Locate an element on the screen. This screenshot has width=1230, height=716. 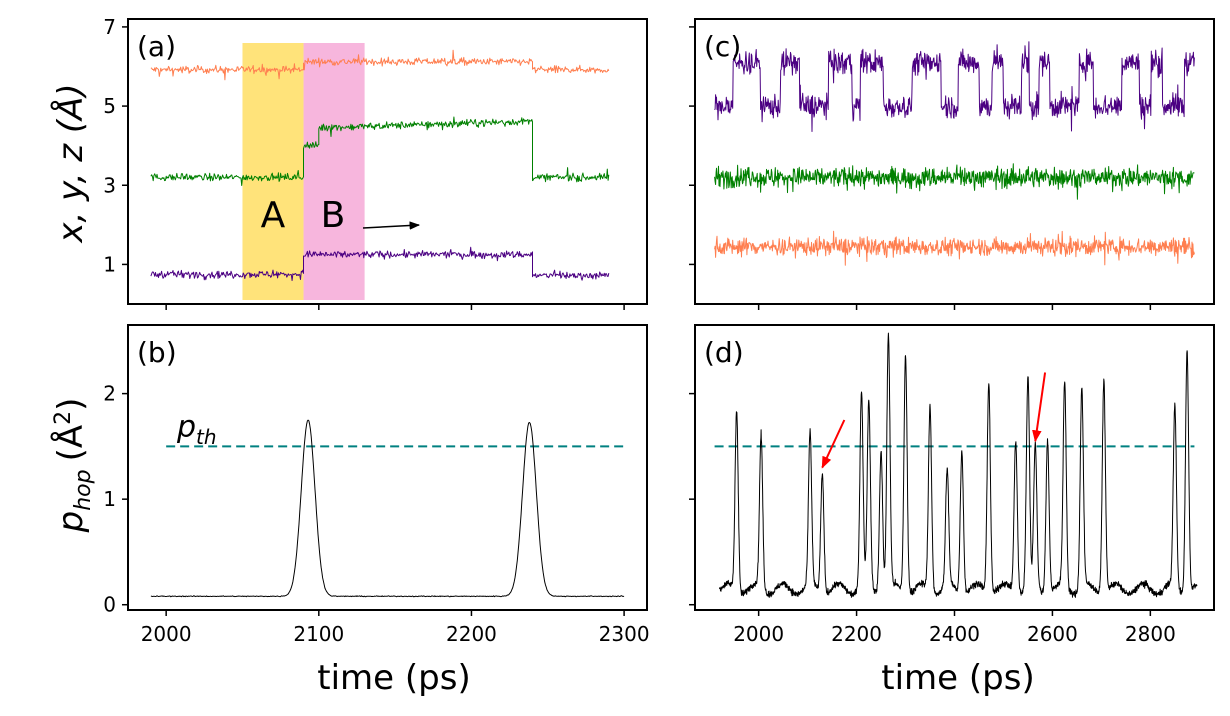
threshold-label-main: p is located at coordinates (186, 427).